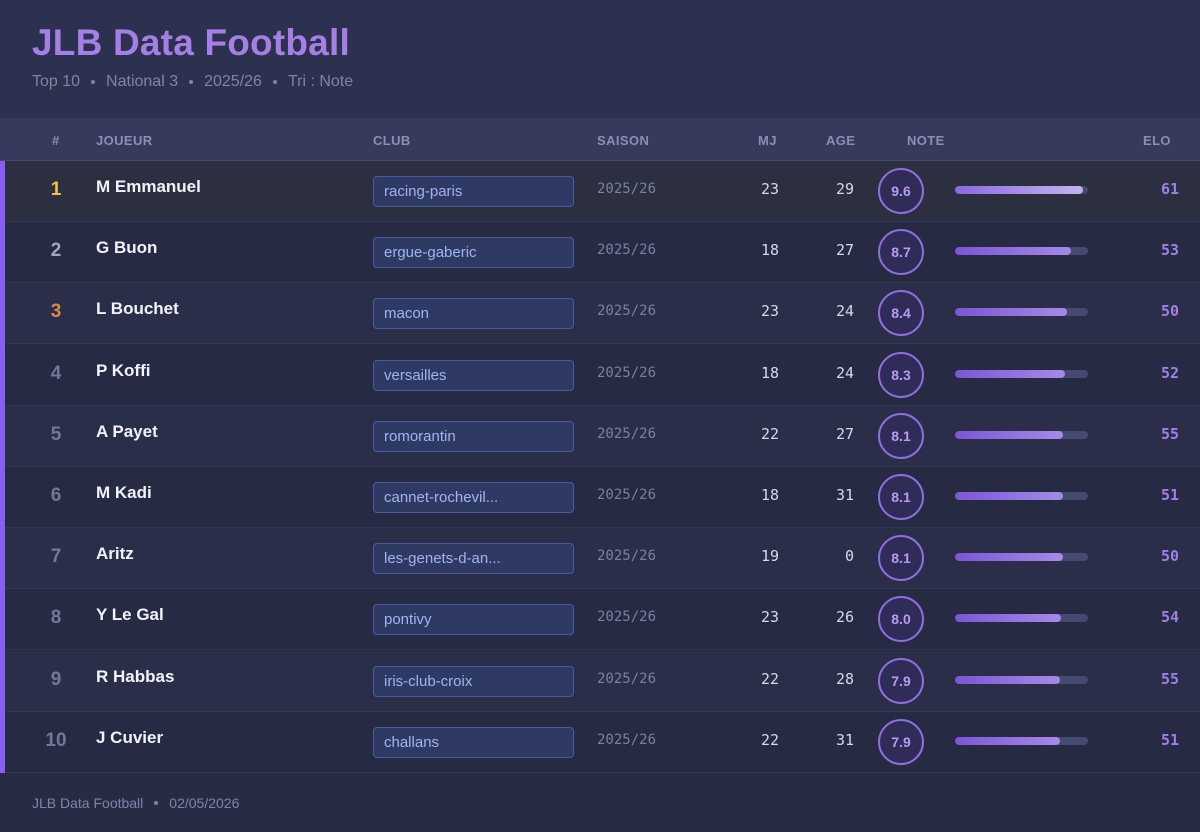 Image resolution: width=1200 pixels, height=832 pixels. Describe the element at coordinates (473, 375) in the screenshot. I see `club-badge: versailles` at that location.